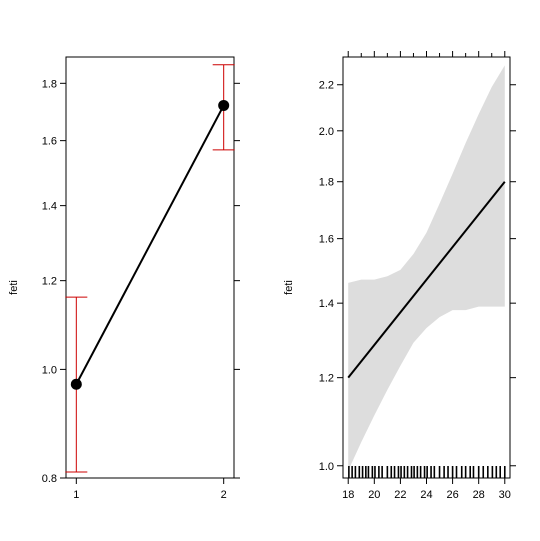 This screenshot has width=540, height=541. What do you see at coordinates (426, 495) in the screenshot?
I see `x-tick-label: 24` at bounding box center [426, 495].